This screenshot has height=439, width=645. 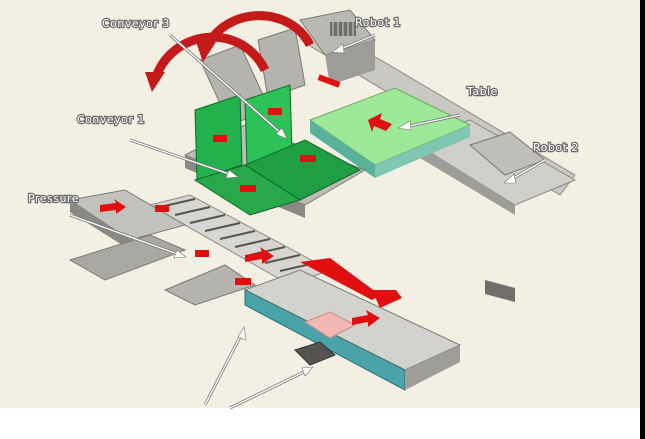 What do you see at coordinates (556, 147) in the screenshot?
I see `label-robot-2: Robot 2` at bounding box center [556, 147].